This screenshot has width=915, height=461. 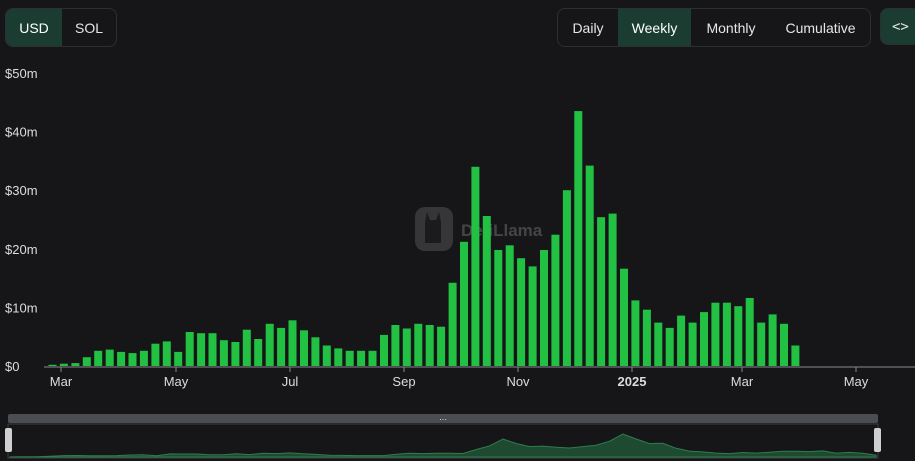 What do you see at coordinates (820, 27) in the screenshot?
I see `period-cumulative-button: Cumulative` at bounding box center [820, 27].